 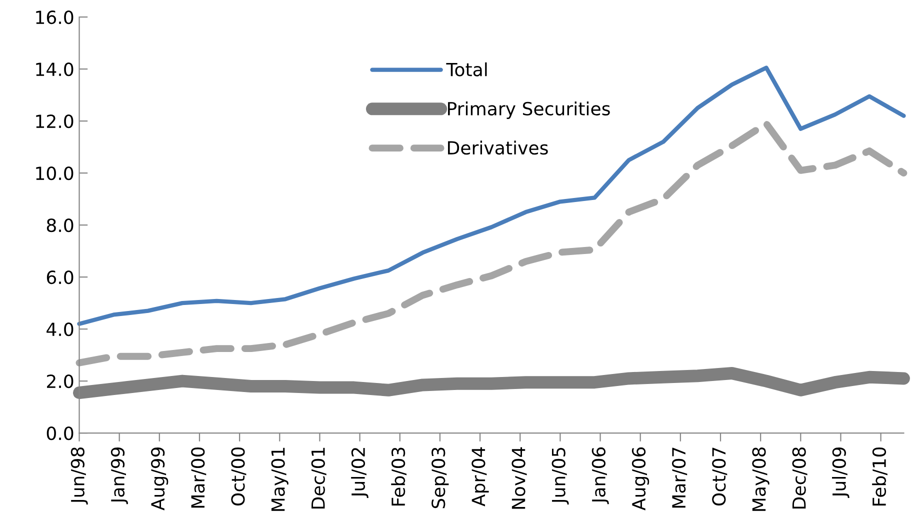 What do you see at coordinates (720, 477) in the screenshot?
I see `x-tick-label: Oct/07` at bounding box center [720, 477].